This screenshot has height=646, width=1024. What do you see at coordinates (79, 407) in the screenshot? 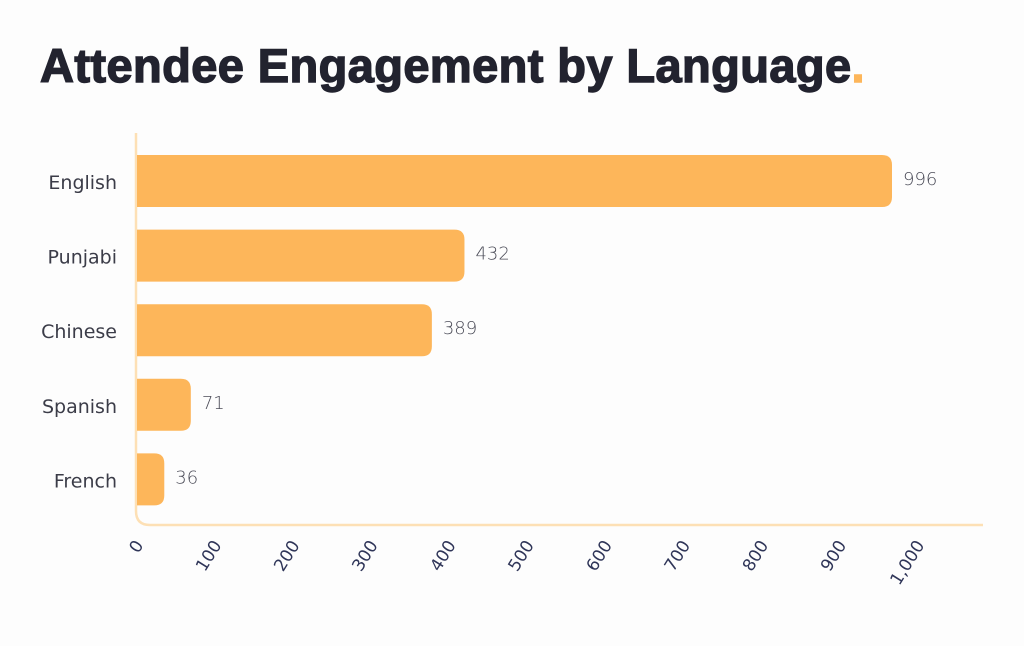
I see `category-label: Spanish` at bounding box center [79, 407].